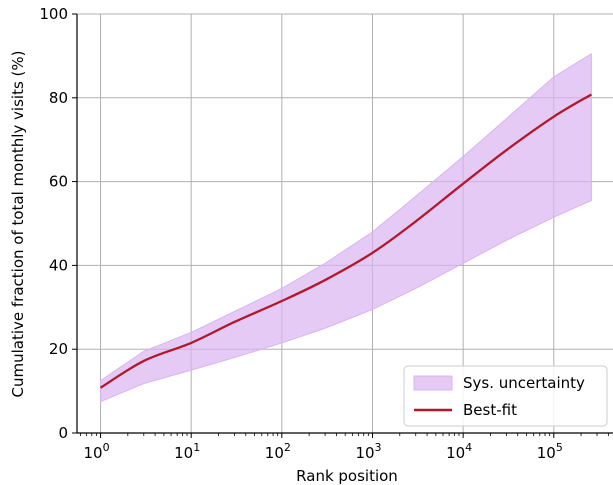  What do you see at coordinates (58, 98) in the screenshot?
I see `y-tick-label: 80` at bounding box center [58, 98].